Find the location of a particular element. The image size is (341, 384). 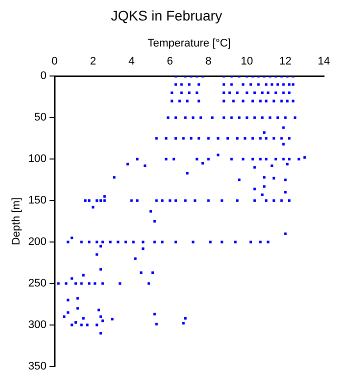

y-tick-label: 250 is located at coordinates (37, 284).